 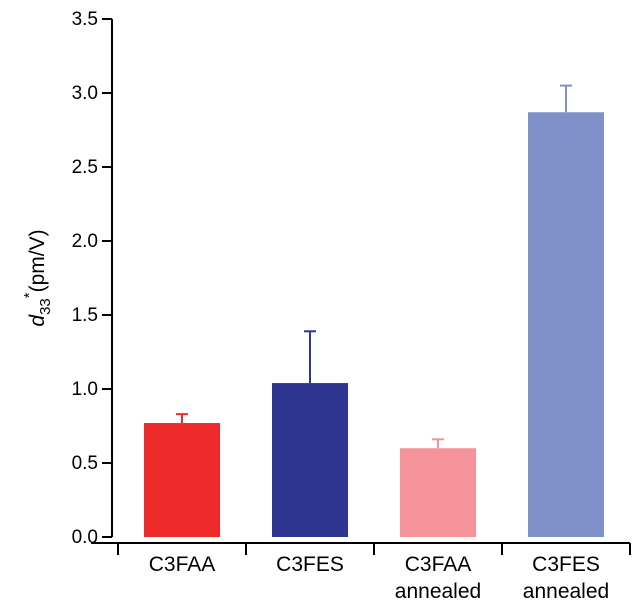 What do you see at coordinates (85, 93) in the screenshot?
I see `y-tick-label: 3.0` at bounding box center [85, 93].